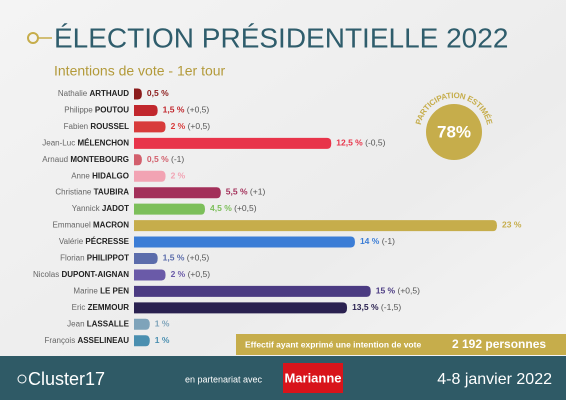 The height and width of the screenshot is (400, 566). Describe the element at coordinates (224, 379) in the screenshot. I see `footer-partner-text: en partenariat avec` at that location.